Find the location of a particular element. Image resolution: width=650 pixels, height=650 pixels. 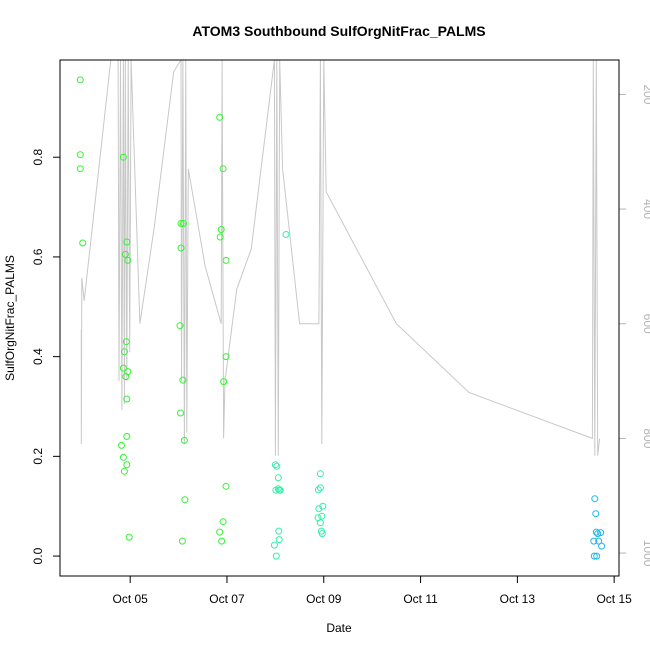

right-tick-label: 600 is located at coordinates (645, 324).